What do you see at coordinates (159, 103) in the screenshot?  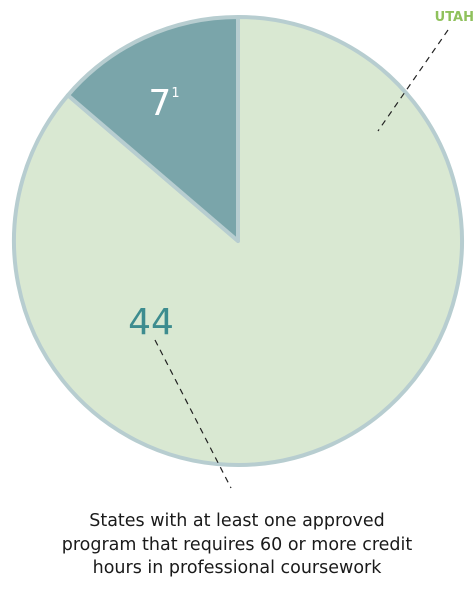 I see `slice-value-7-number: 7` at bounding box center [159, 103].